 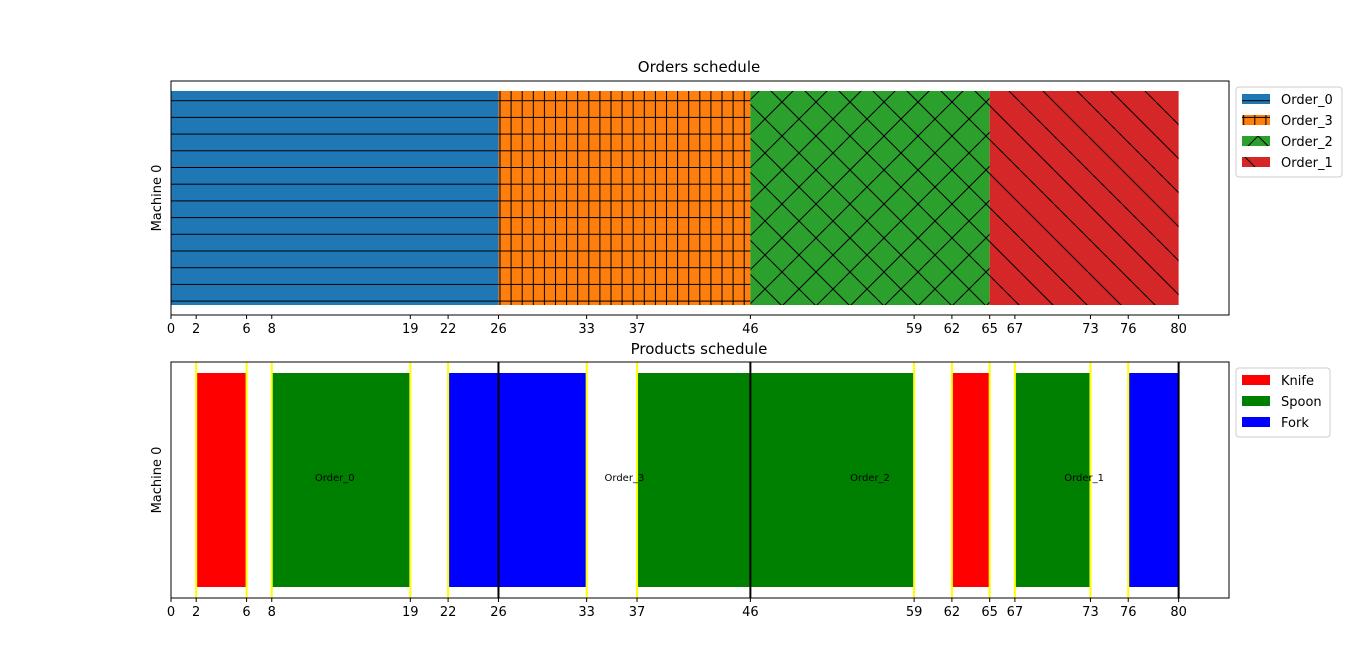 I want to click on order-annotation: Order_0, so click(x=335, y=478).